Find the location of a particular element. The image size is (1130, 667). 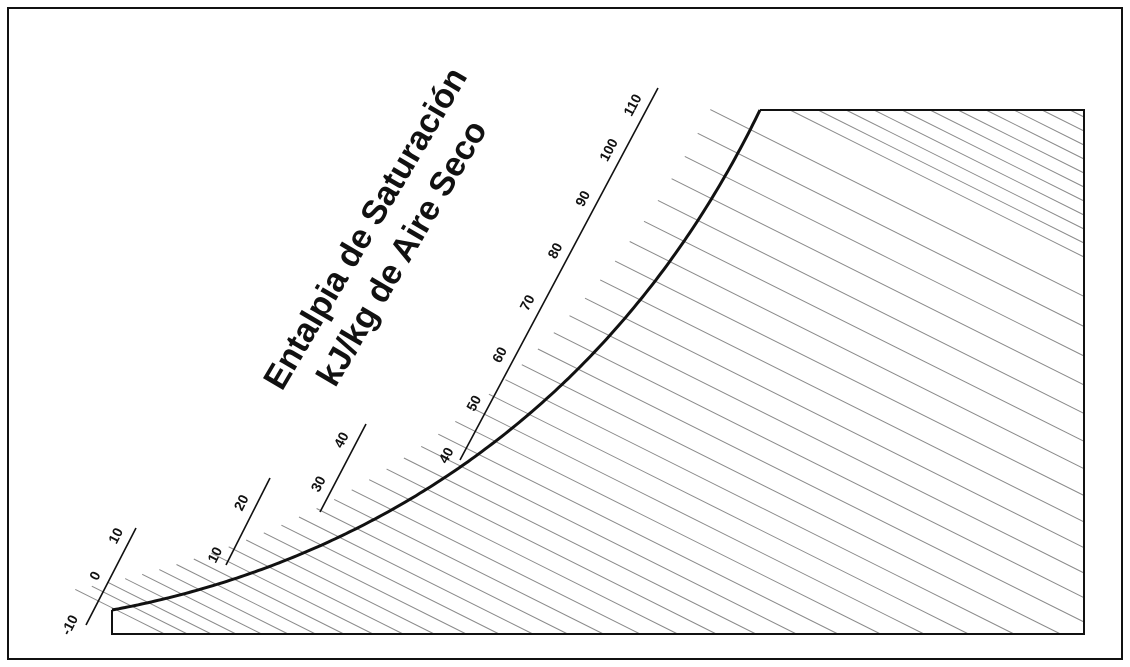

scale-label-20: 20 is located at coordinates (240, 502).